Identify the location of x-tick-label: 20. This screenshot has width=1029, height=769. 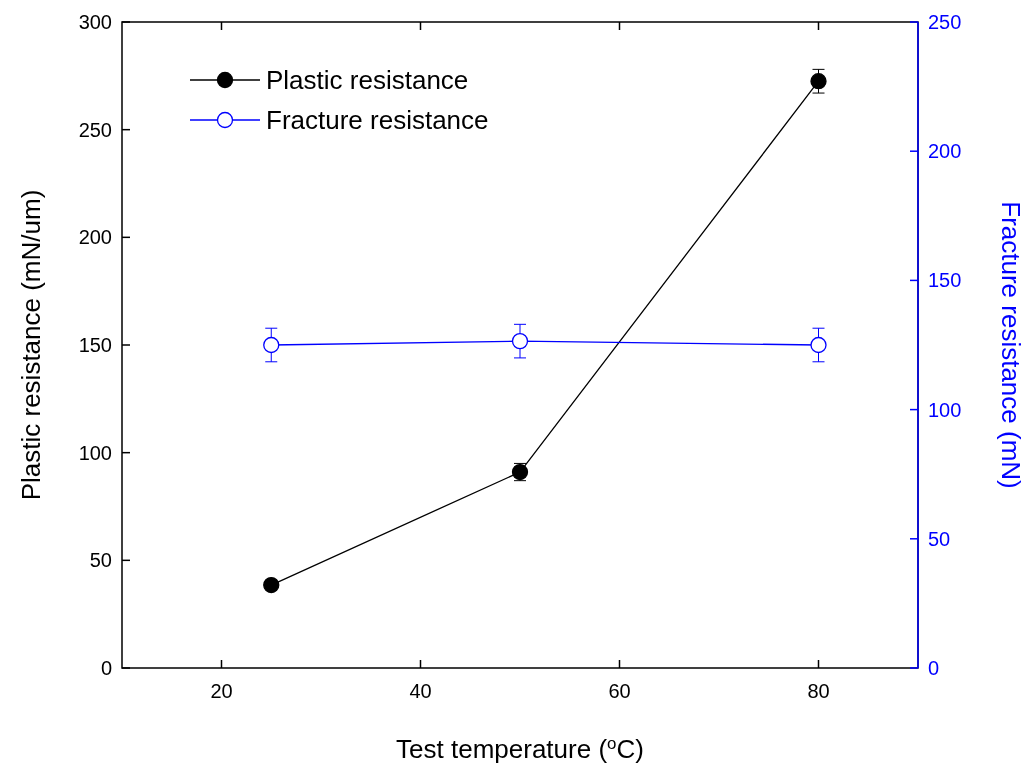
(221, 691).